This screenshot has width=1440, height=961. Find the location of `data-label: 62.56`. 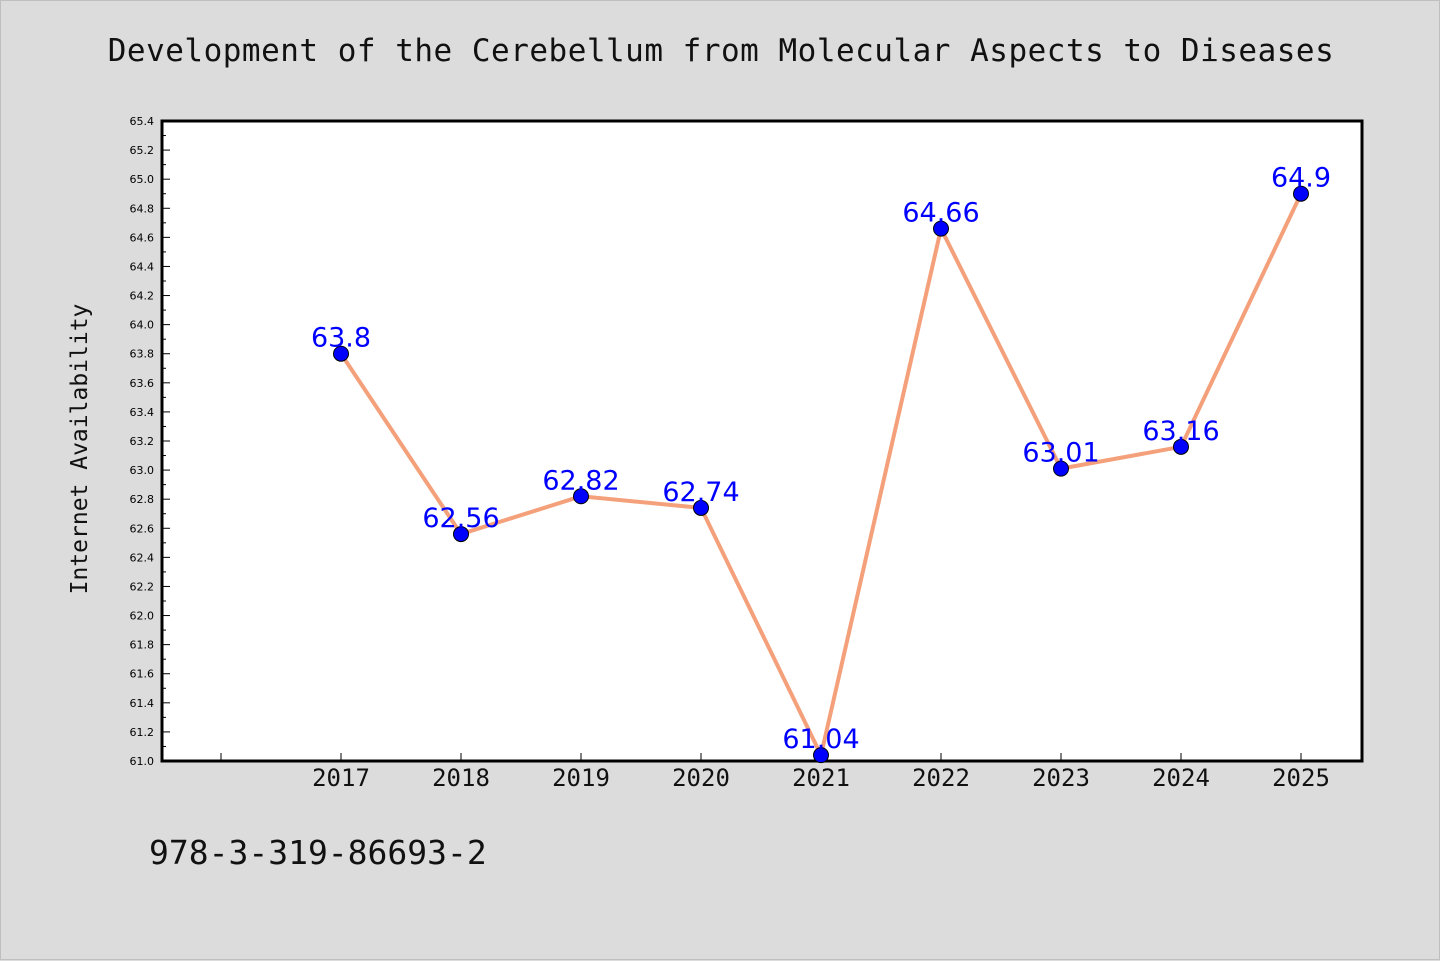

data-label: 62.56 is located at coordinates (460, 518).